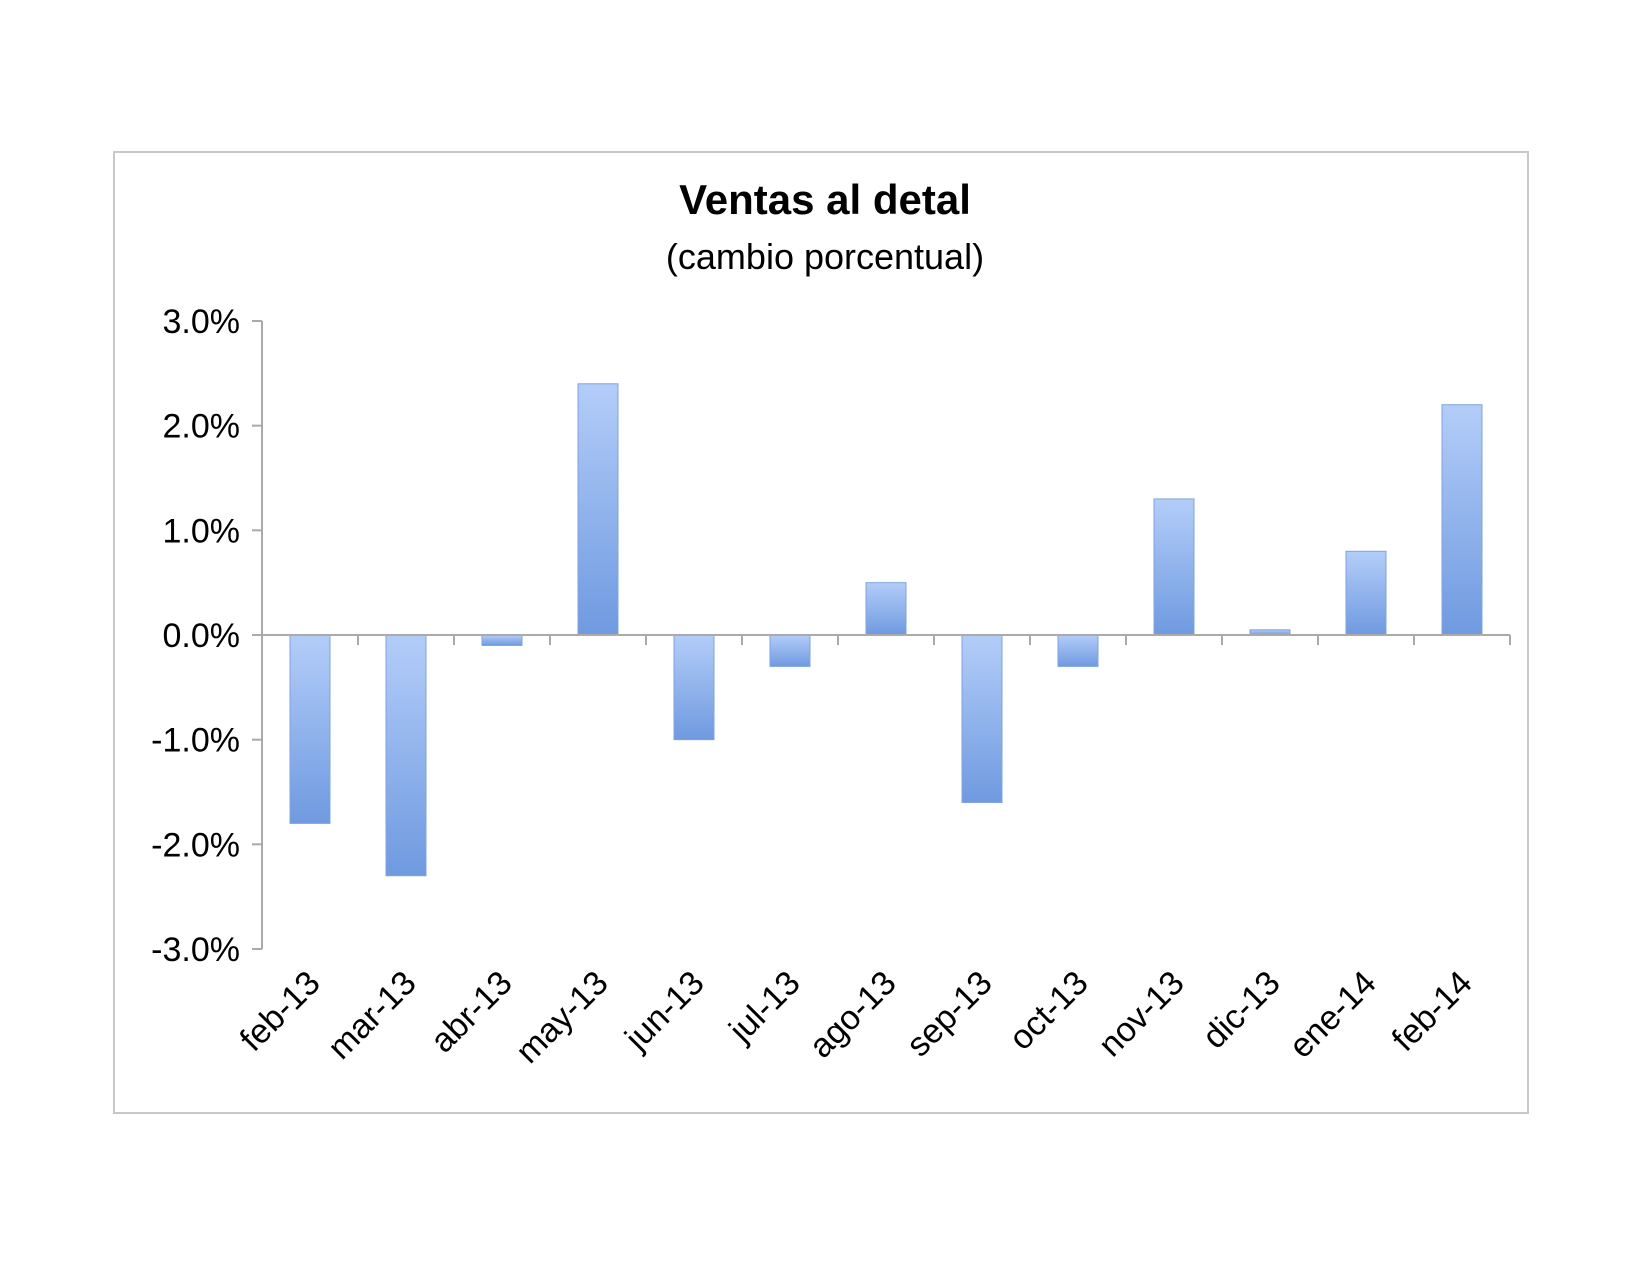 The height and width of the screenshot is (1275, 1650). I want to click on x-tick-label: feb-13, so click(280, 1011).